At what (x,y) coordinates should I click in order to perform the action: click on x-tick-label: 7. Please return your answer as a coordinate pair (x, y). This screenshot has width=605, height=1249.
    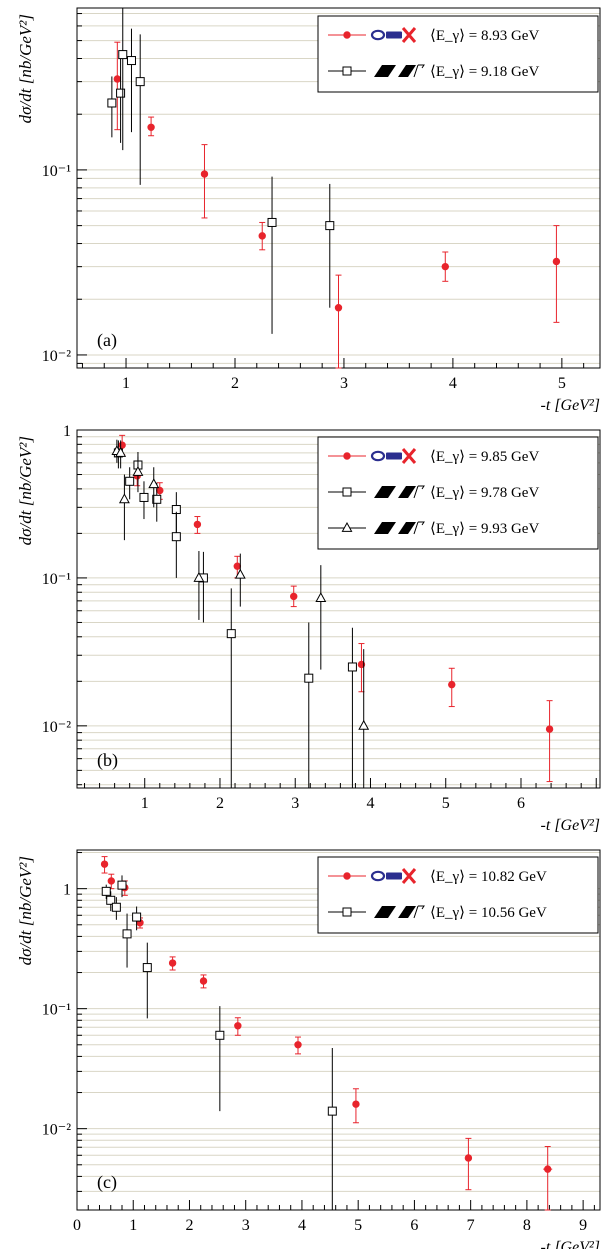
    Looking at the image, I should click on (471, 1225).